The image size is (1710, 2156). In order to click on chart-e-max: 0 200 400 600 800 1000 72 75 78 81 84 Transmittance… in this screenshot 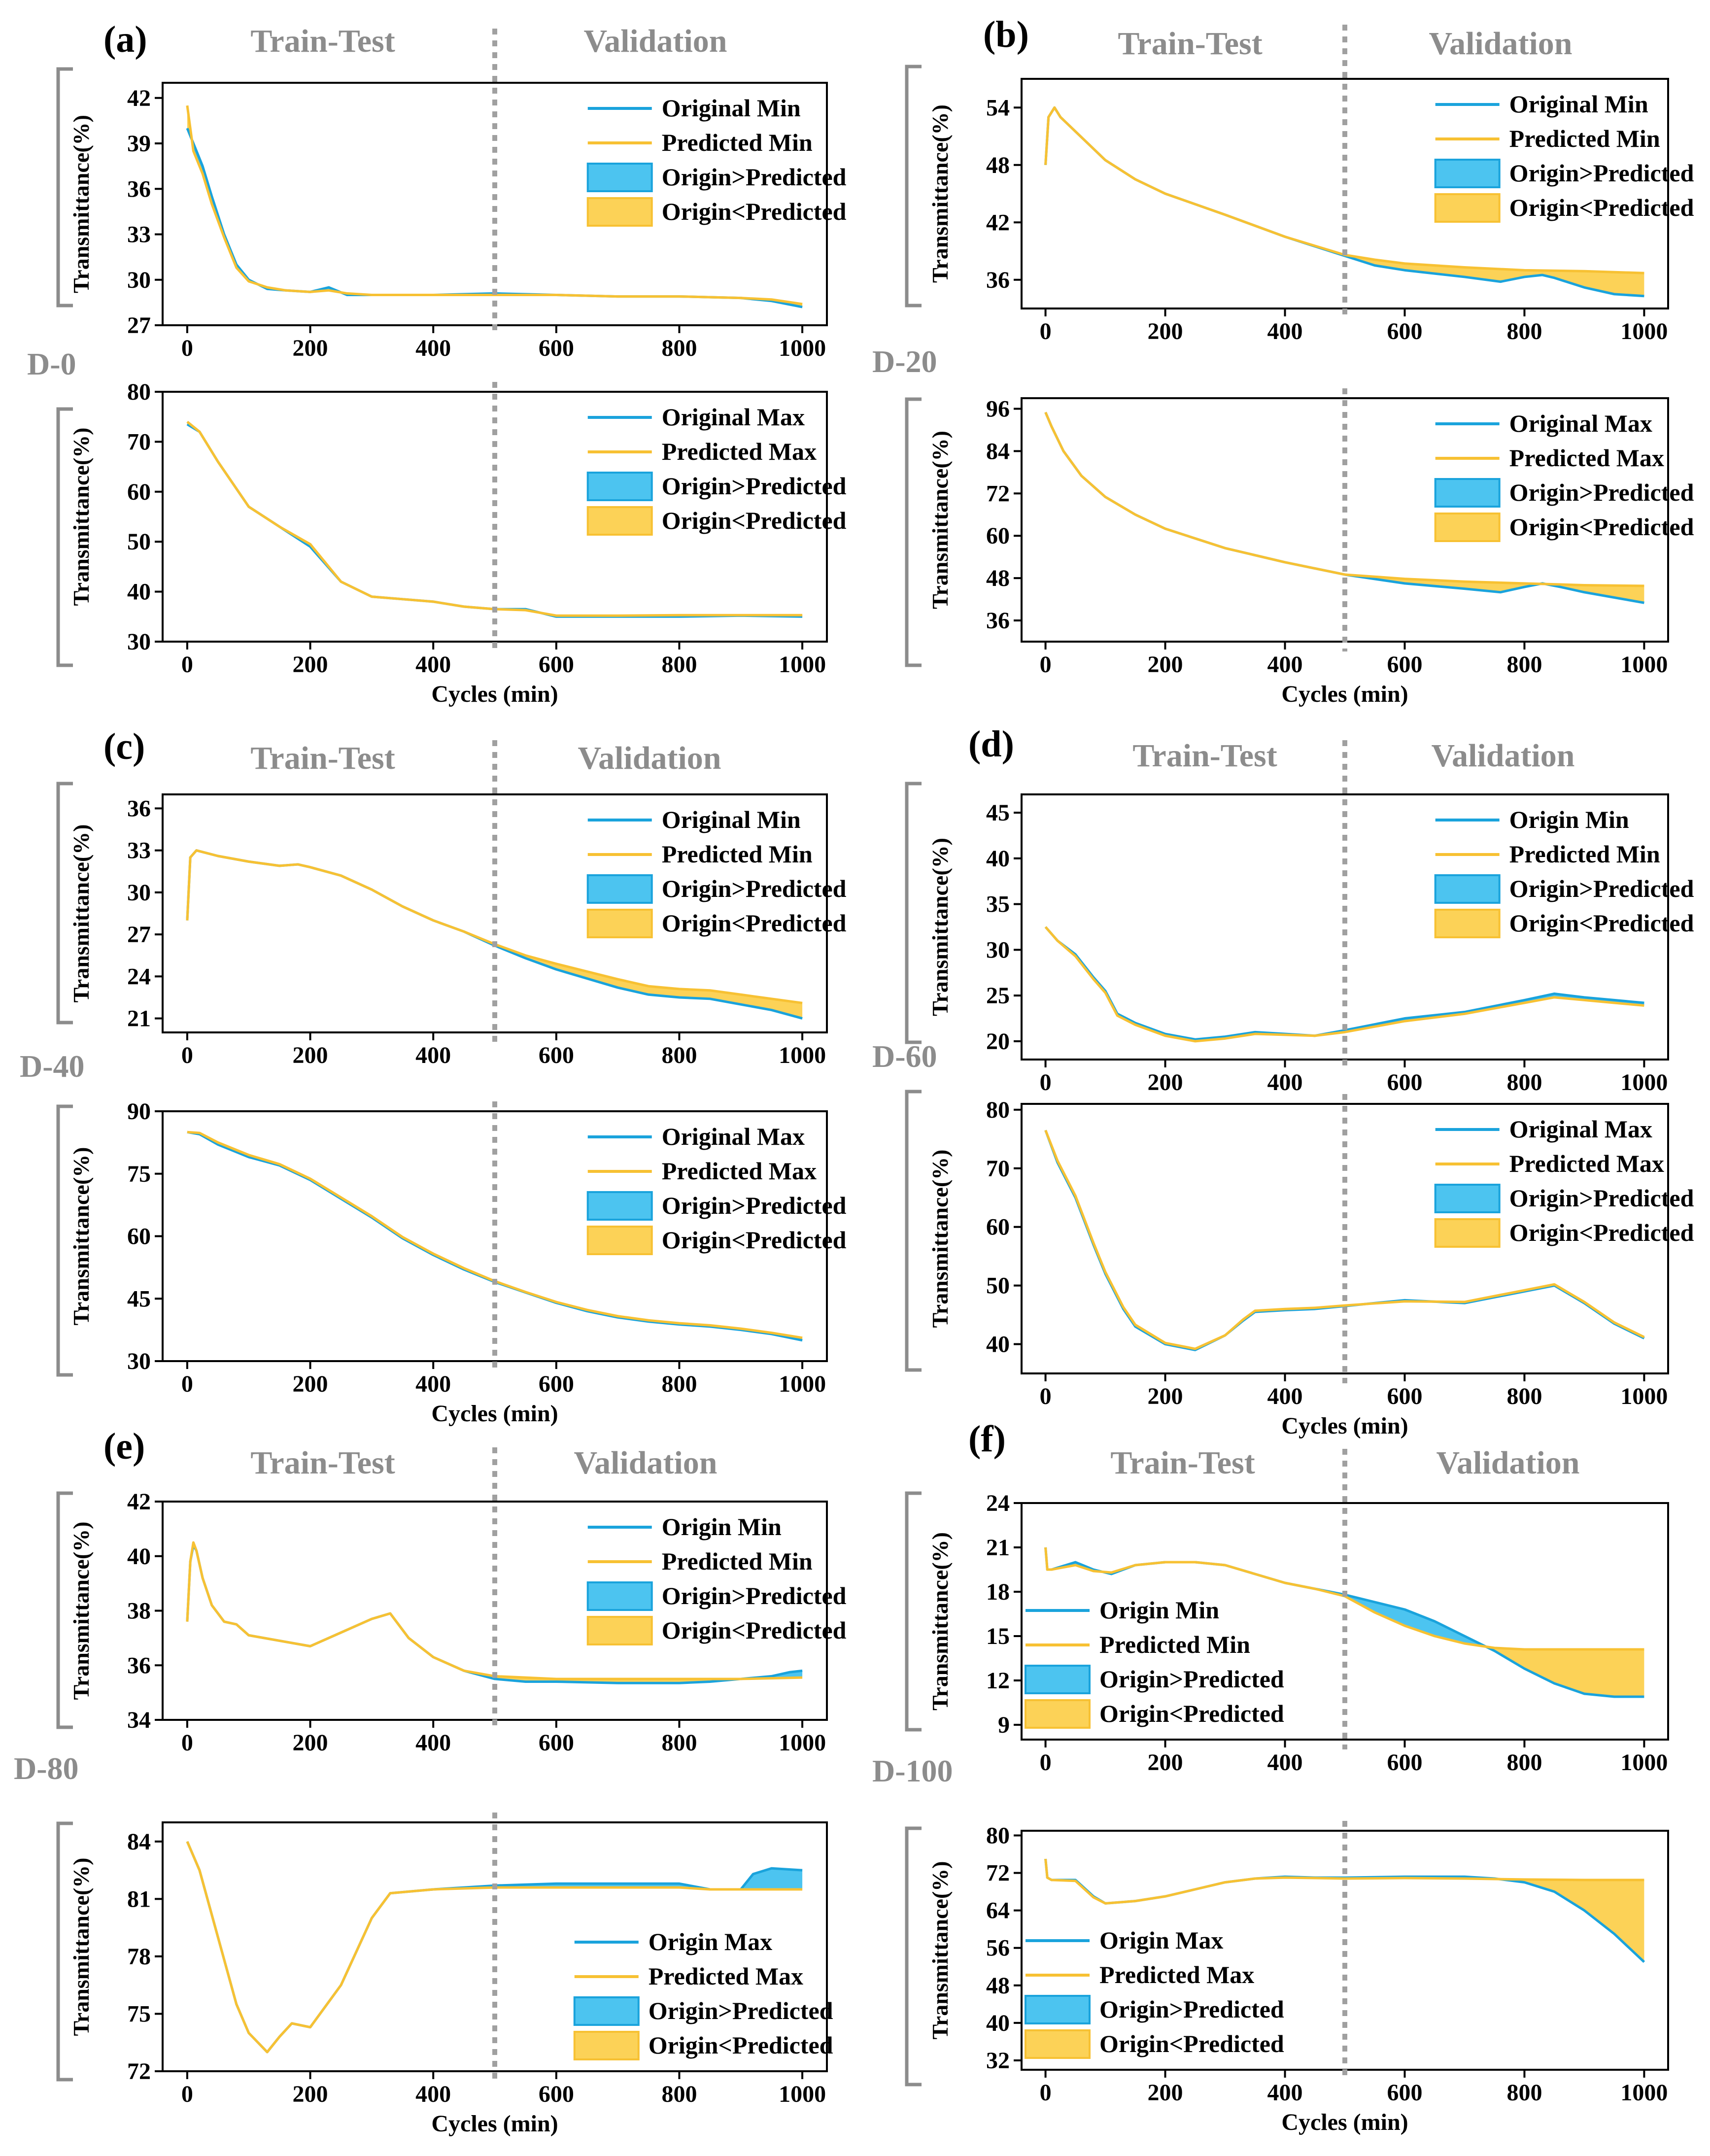, I will do `click(450, 1975)`.